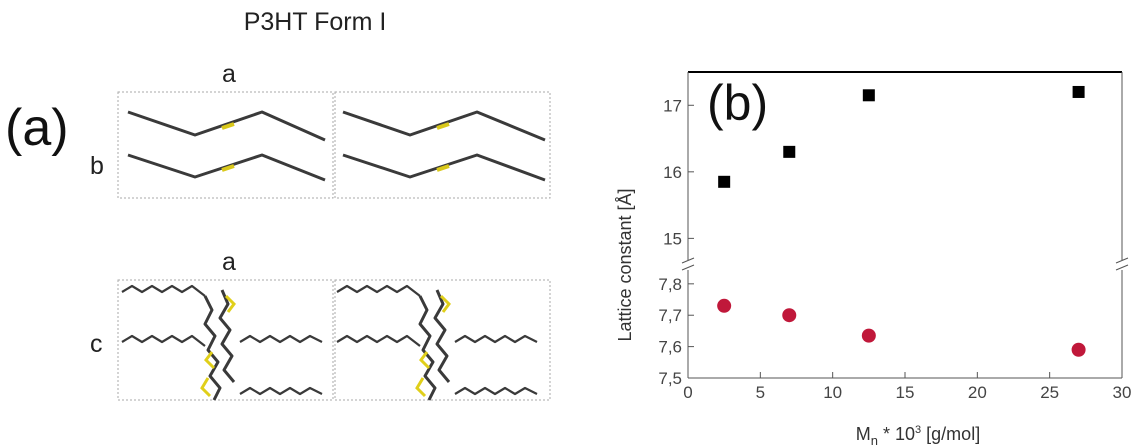 The height and width of the screenshot is (447, 1137). Describe the element at coordinates (625, 264) in the screenshot. I see `y-axis-label: Lattice constant [Å]` at that location.